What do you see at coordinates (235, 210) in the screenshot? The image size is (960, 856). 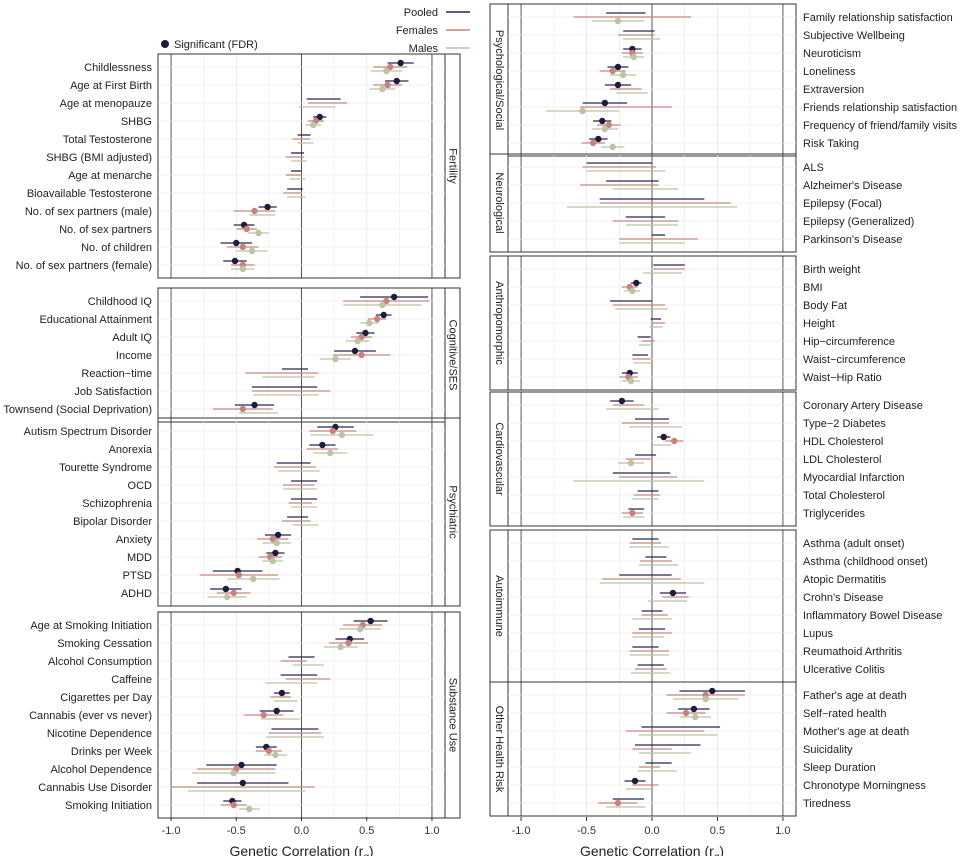 I see `row-no-of-sex-partners-male: No. of sex partners (male)` at bounding box center [235, 210].